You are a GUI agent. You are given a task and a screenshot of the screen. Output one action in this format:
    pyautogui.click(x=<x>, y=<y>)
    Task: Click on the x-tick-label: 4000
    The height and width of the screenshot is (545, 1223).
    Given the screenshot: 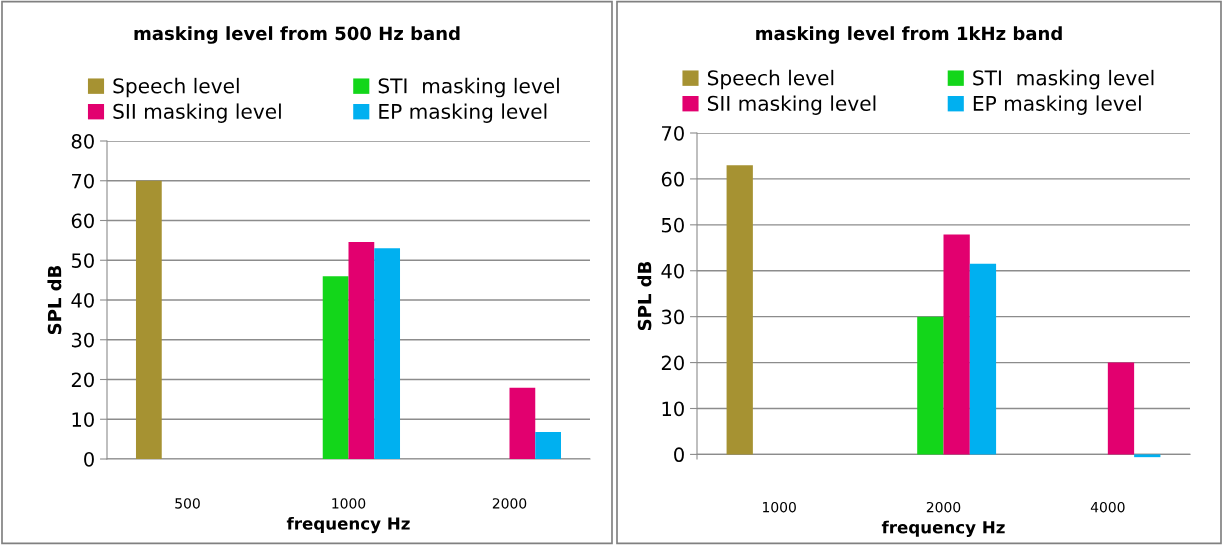 What is the action you would take?
    pyautogui.click(x=1107, y=507)
    